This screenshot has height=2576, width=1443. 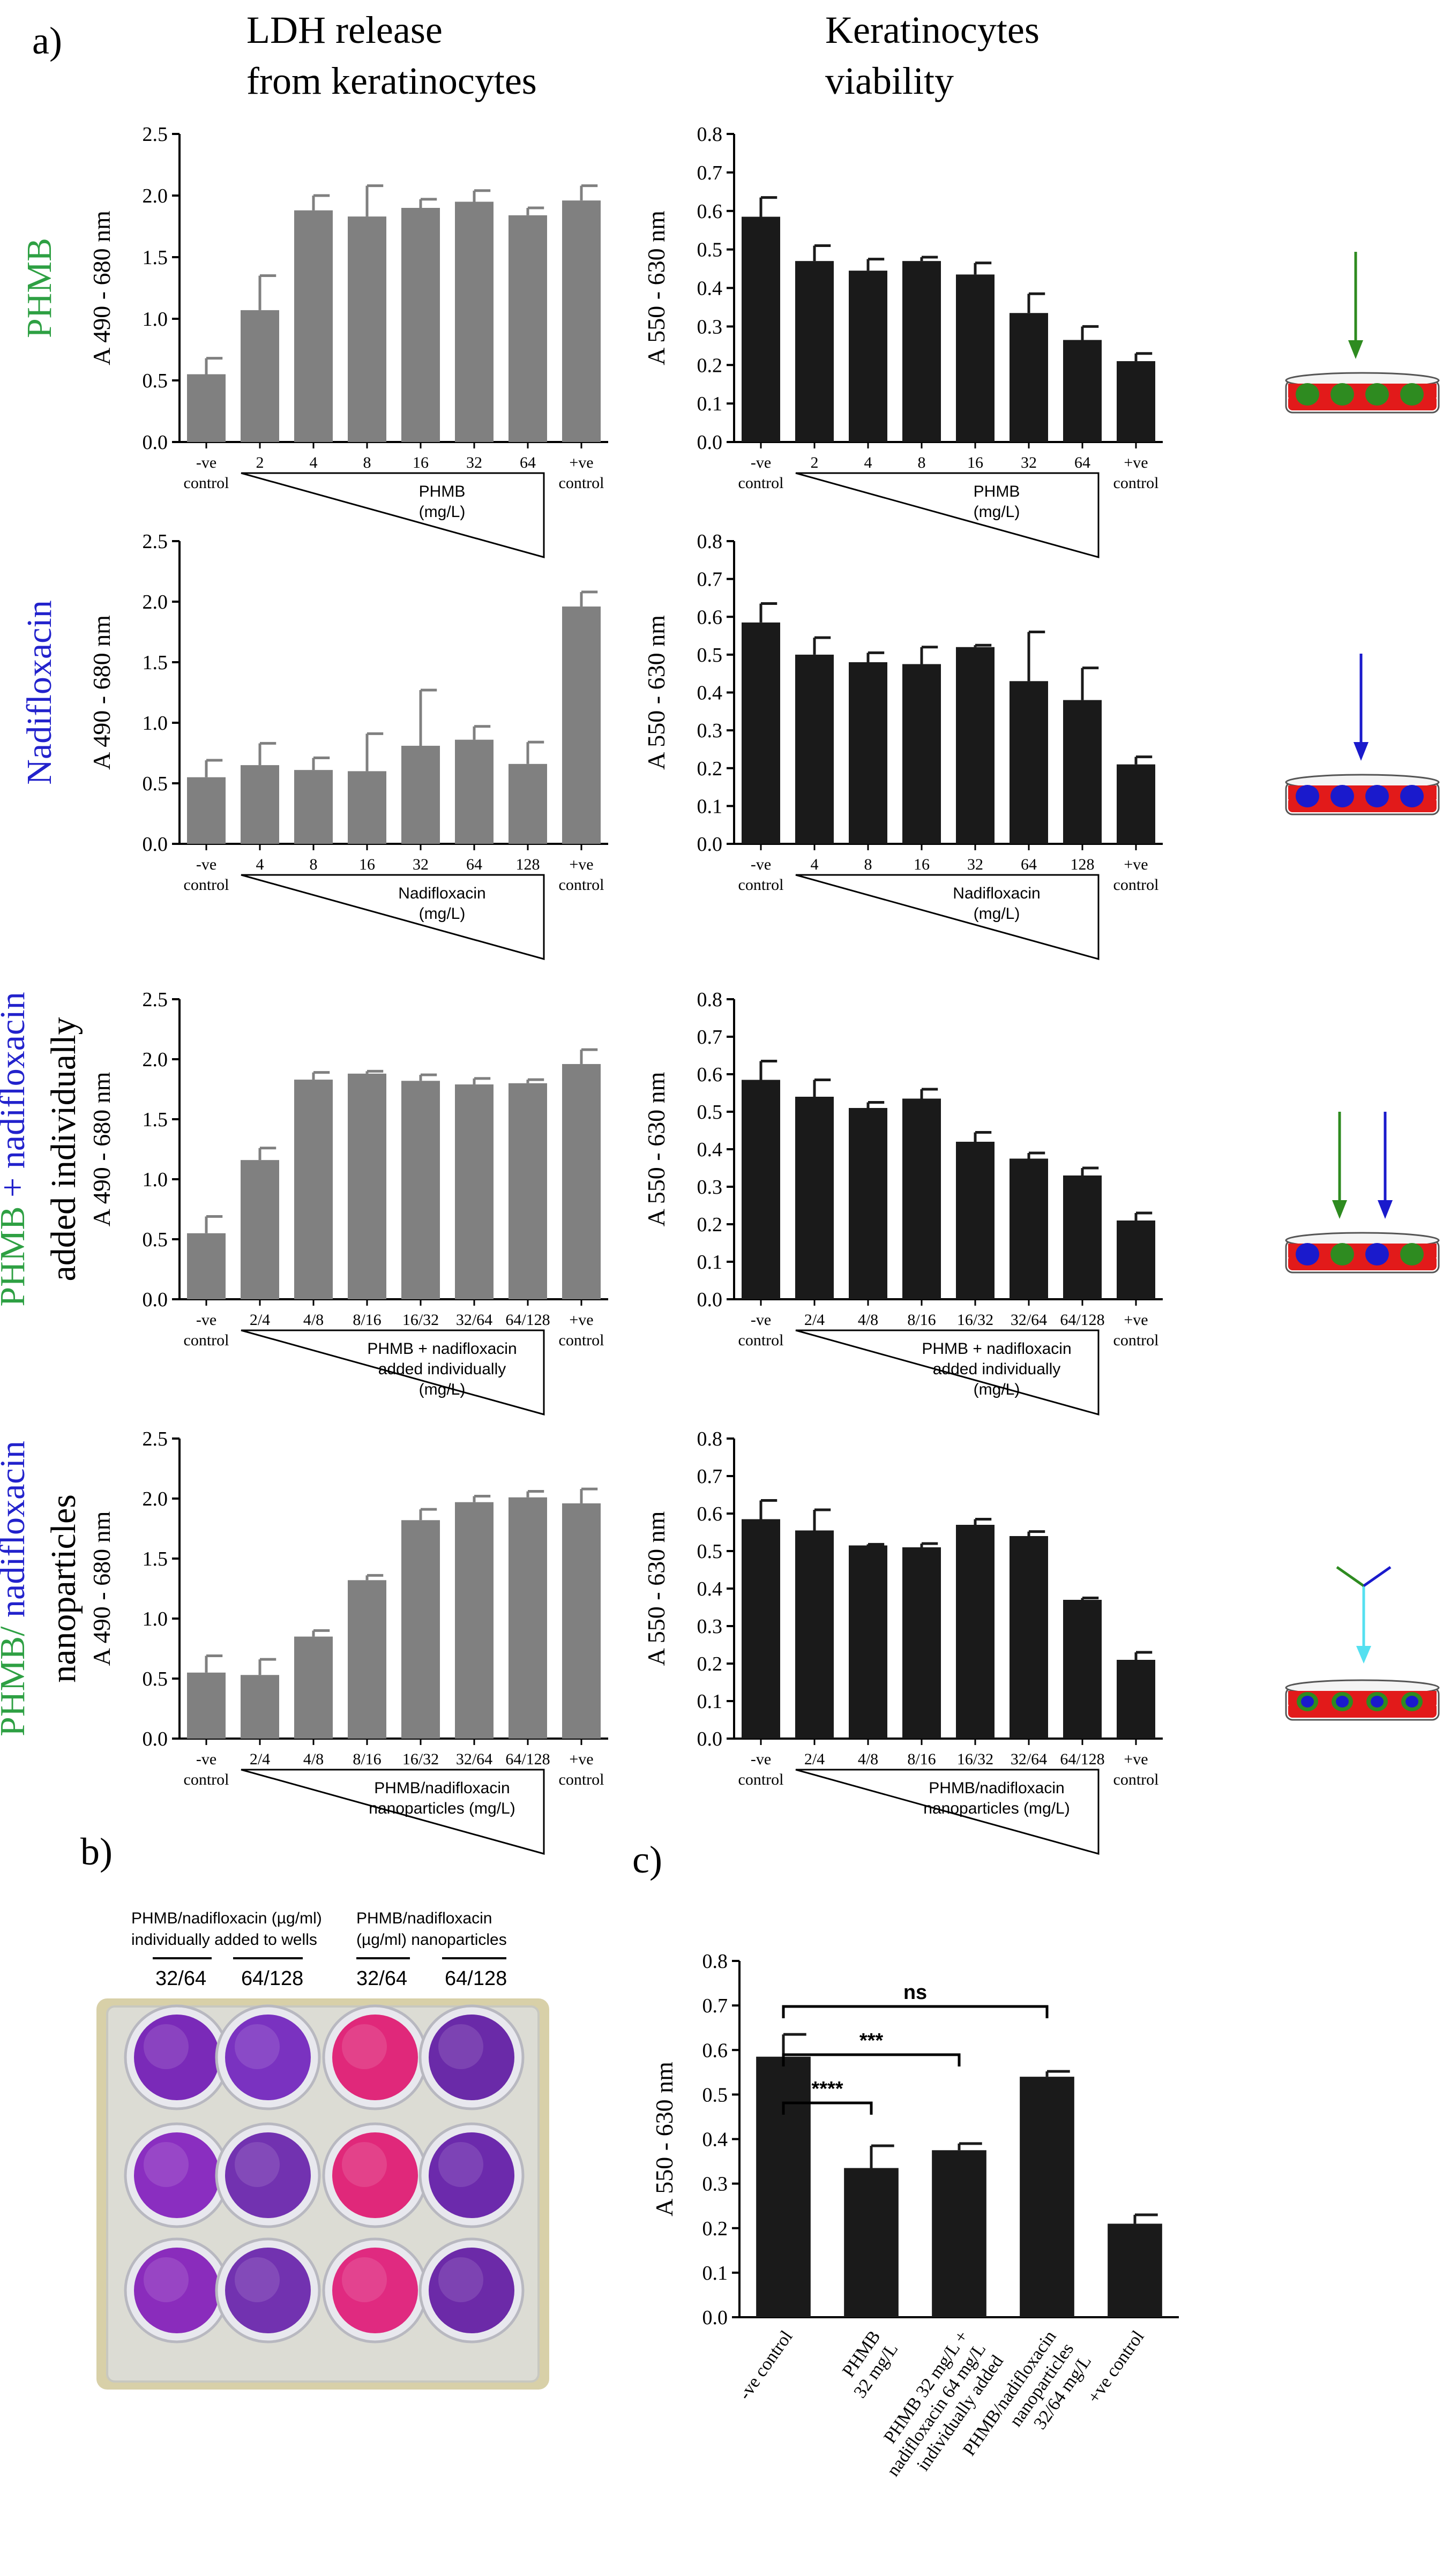 What do you see at coordinates (582, 885) in the screenshot?
I see `x-tick-line: control` at bounding box center [582, 885].